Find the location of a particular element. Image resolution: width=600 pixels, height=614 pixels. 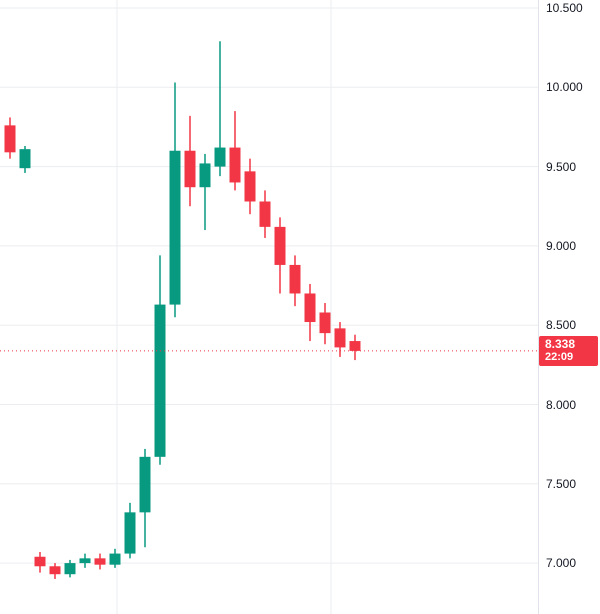

countdown-timer: 22:09 is located at coordinates (559, 357).